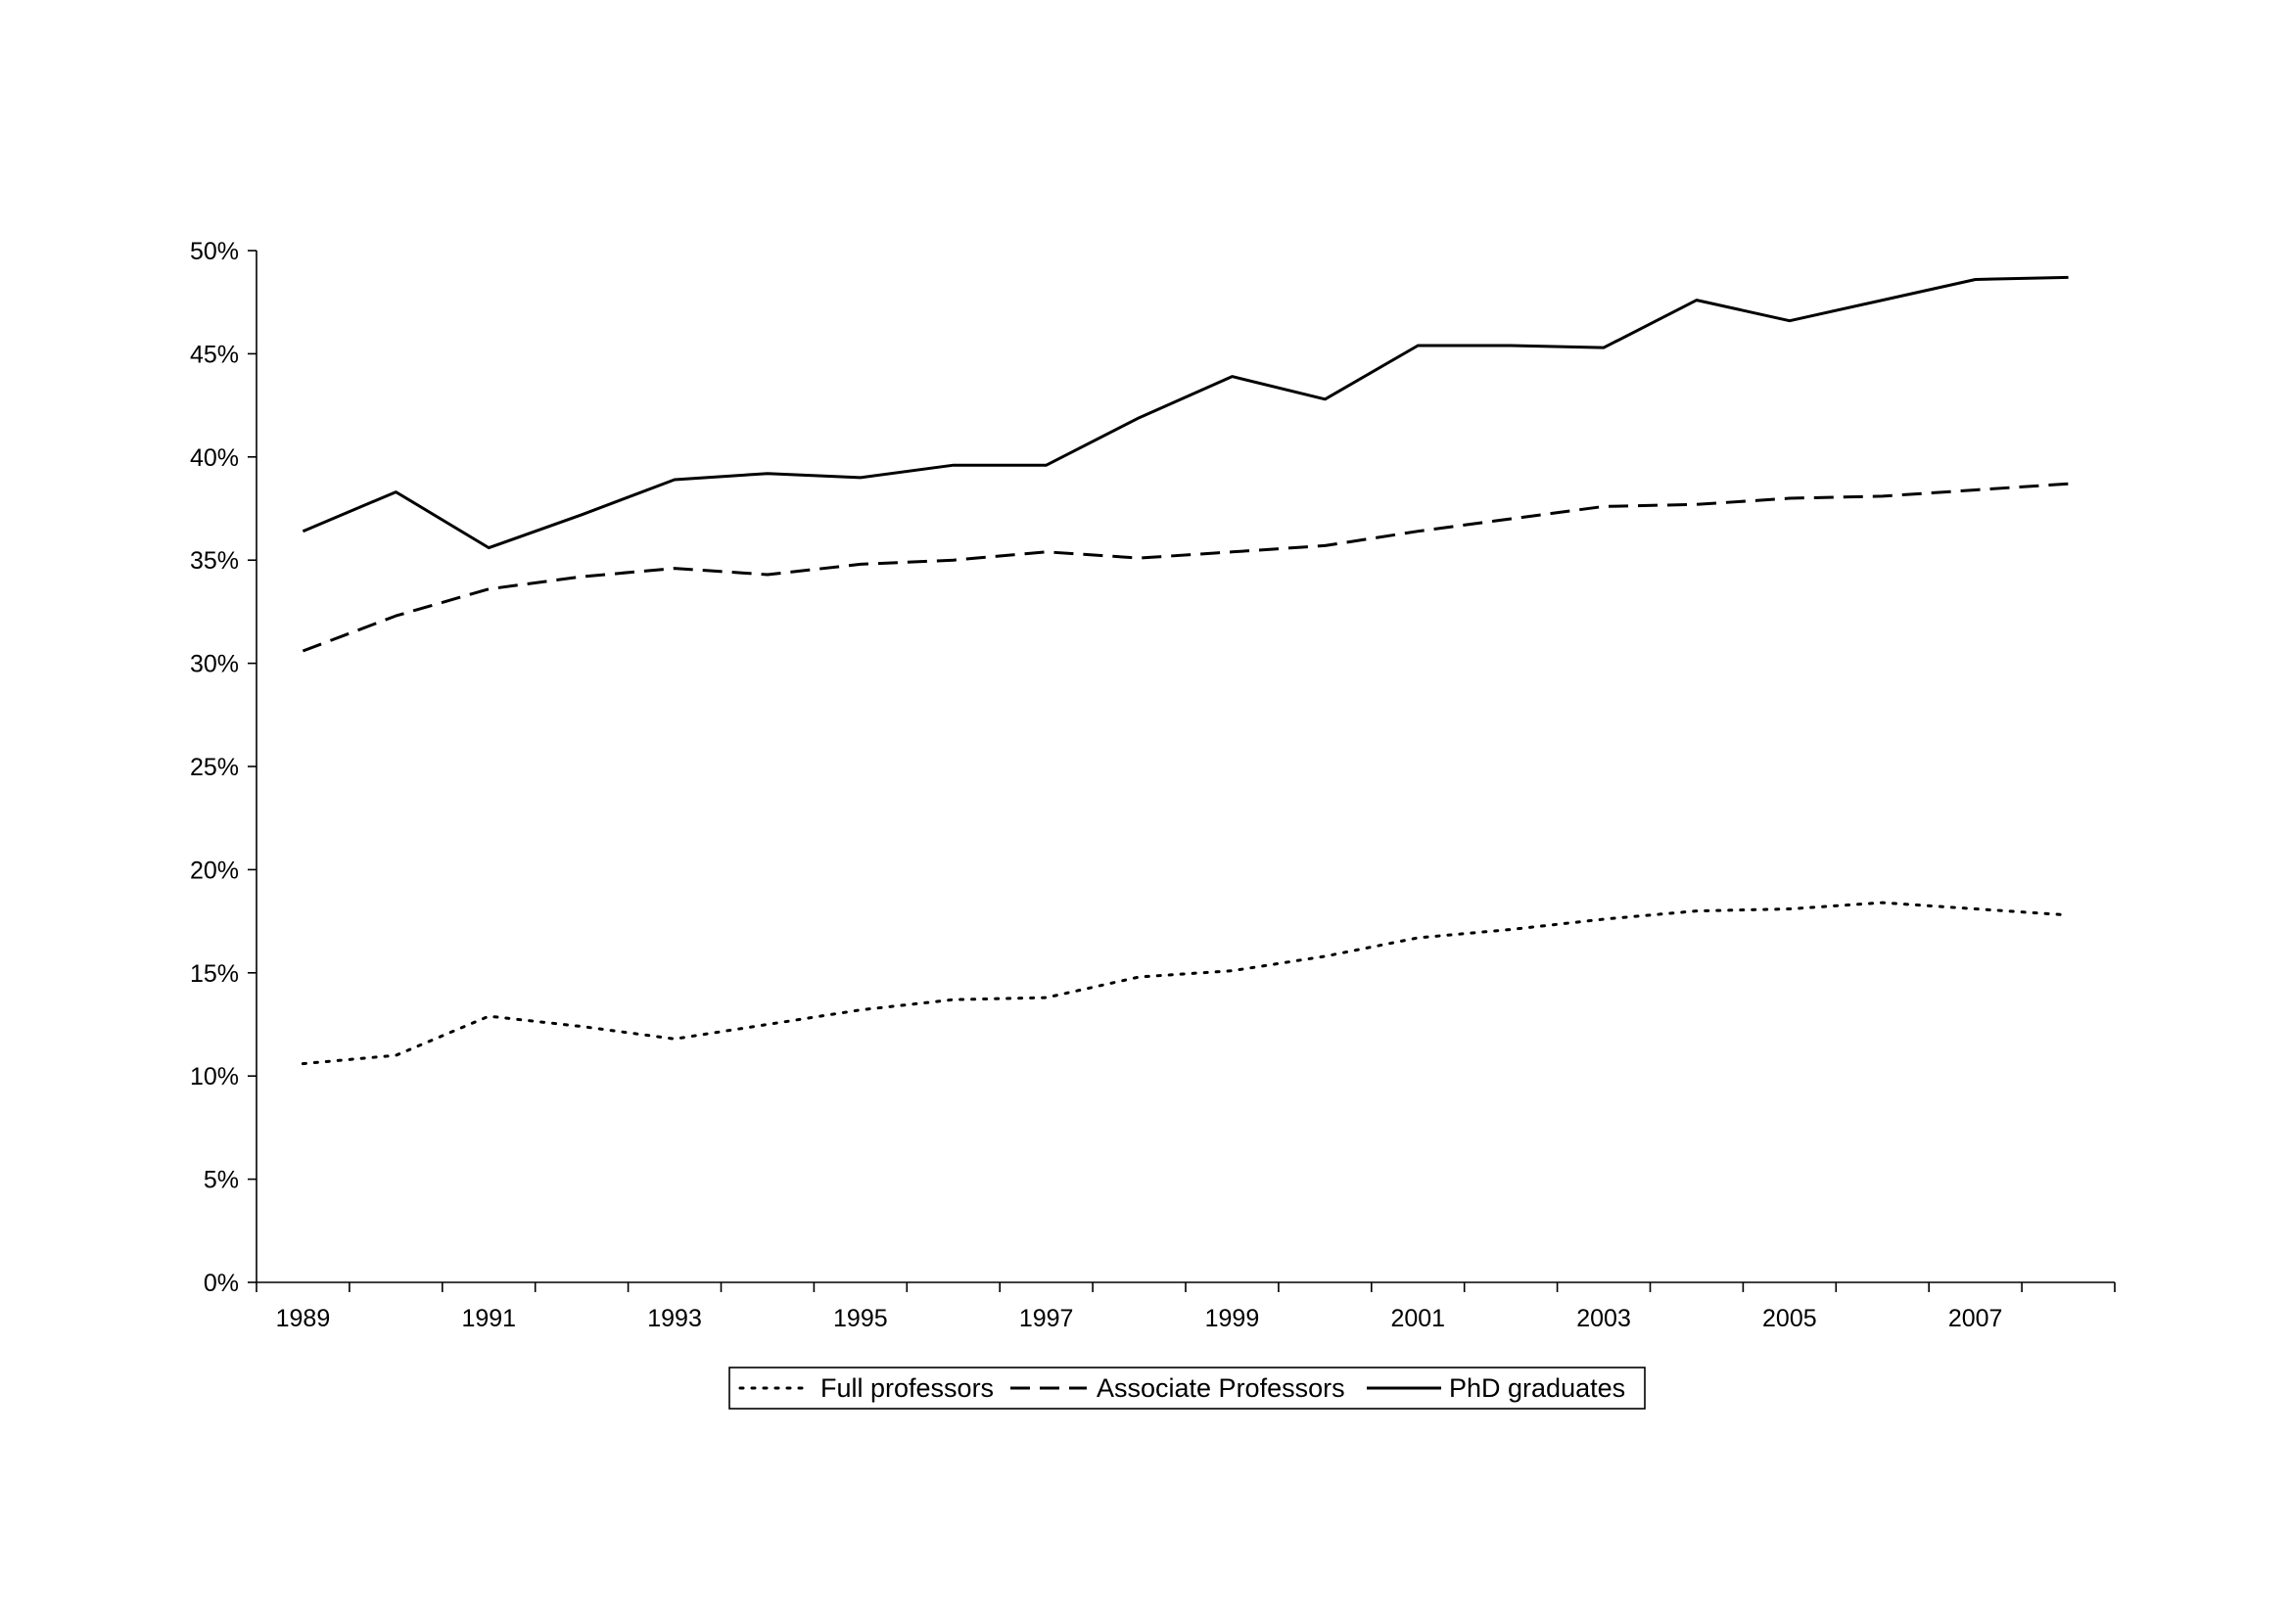 Image resolution: width=2290 pixels, height=1624 pixels. I want to click on y-tick-label: 5%, so click(221, 1181).